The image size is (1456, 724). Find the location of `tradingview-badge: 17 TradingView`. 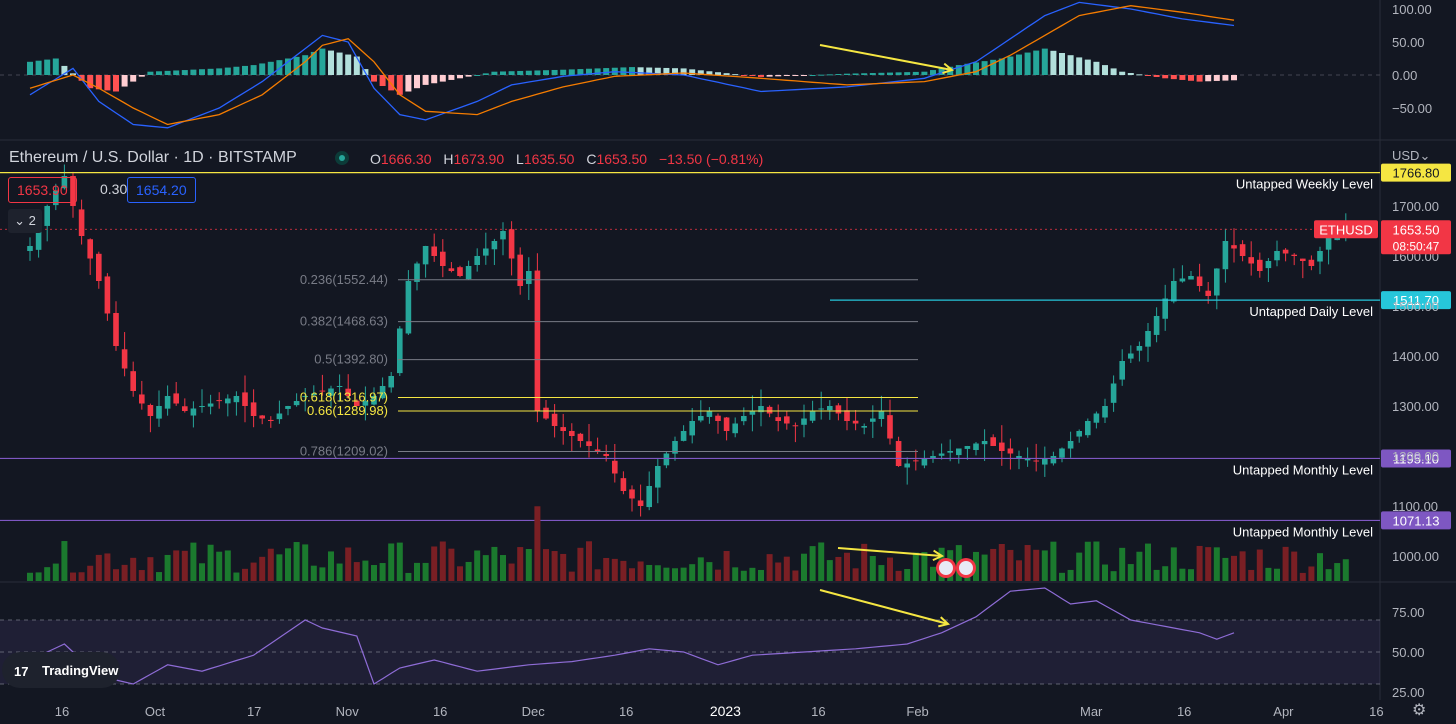

tradingview-badge: 17 TradingView is located at coordinates (61, 670).